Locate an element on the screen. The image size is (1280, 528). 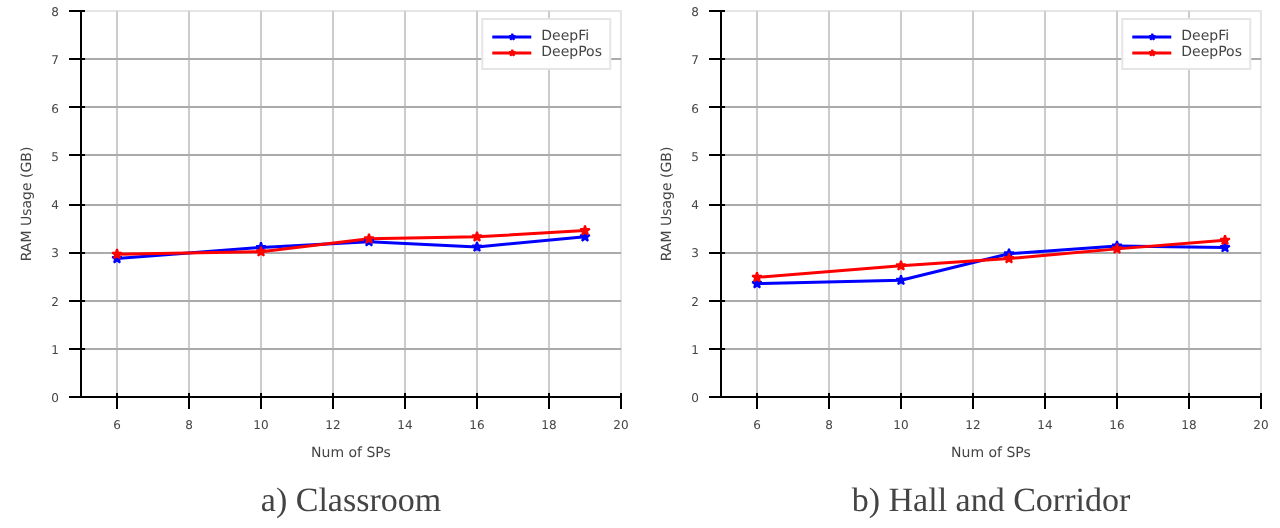
text: a) Classroom is located at coordinates (351, 500).